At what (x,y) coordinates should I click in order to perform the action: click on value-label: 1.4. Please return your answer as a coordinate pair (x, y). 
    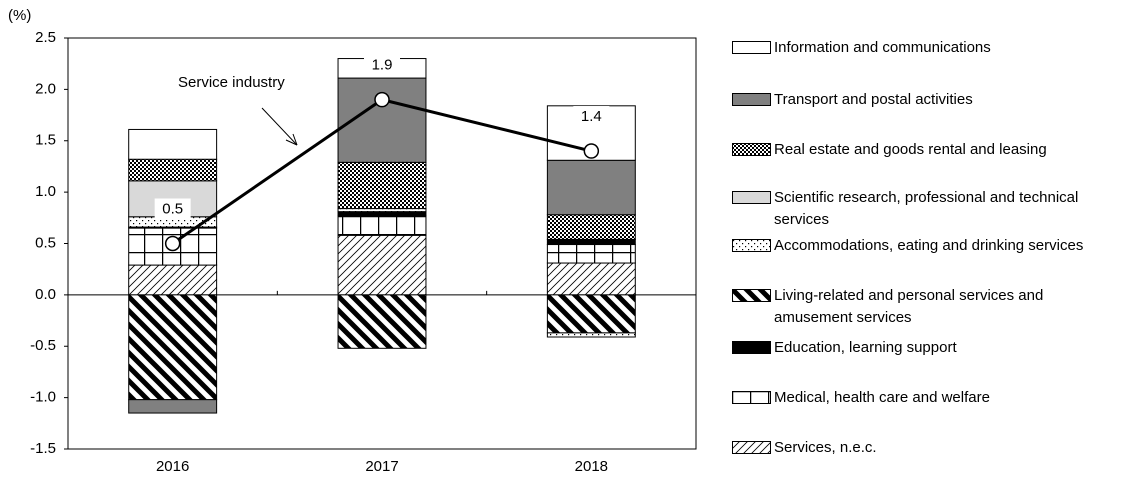
    Looking at the image, I should click on (591, 116).